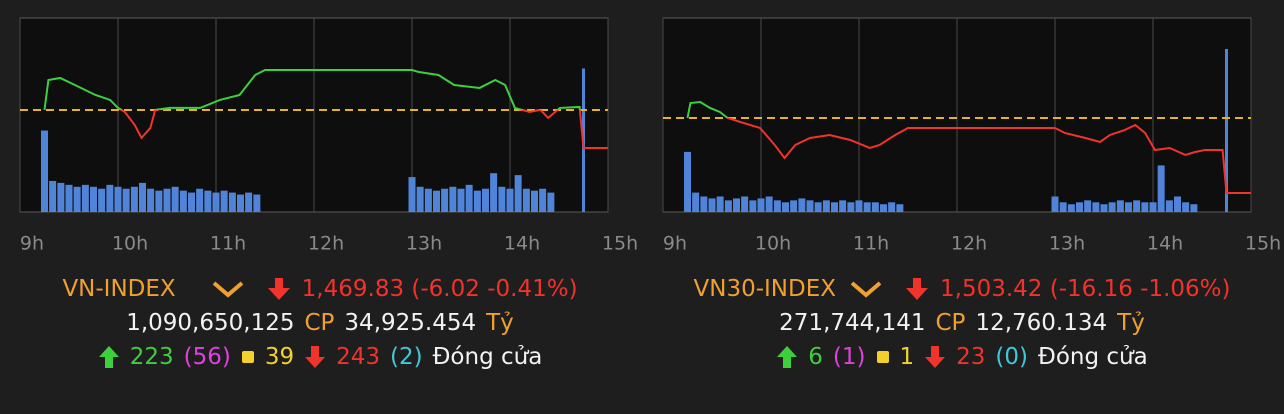  Describe the element at coordinates (1085, 289) in the screenshot. I see `price-change: 1,503.42 (-16.16 -1.06%)` at that location.